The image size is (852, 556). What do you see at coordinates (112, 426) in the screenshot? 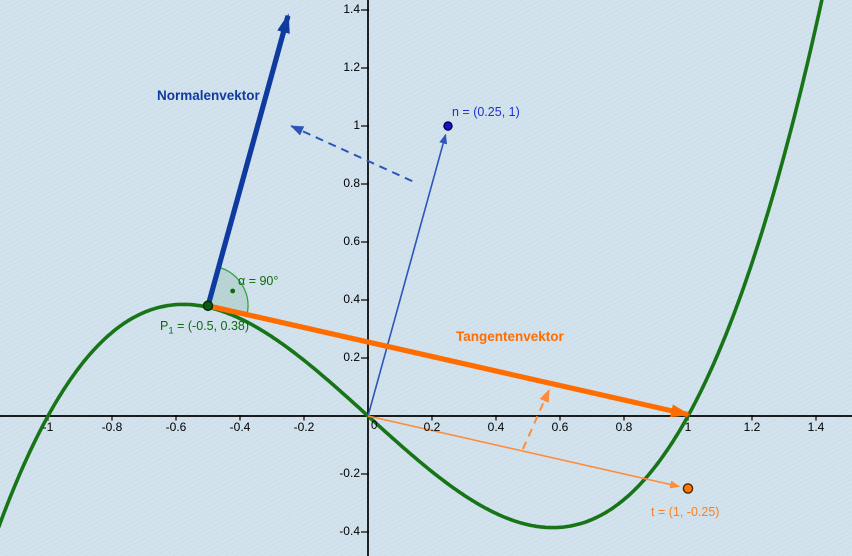
I see `x-tick-label: -0.8` at bounding box center [112, 426].